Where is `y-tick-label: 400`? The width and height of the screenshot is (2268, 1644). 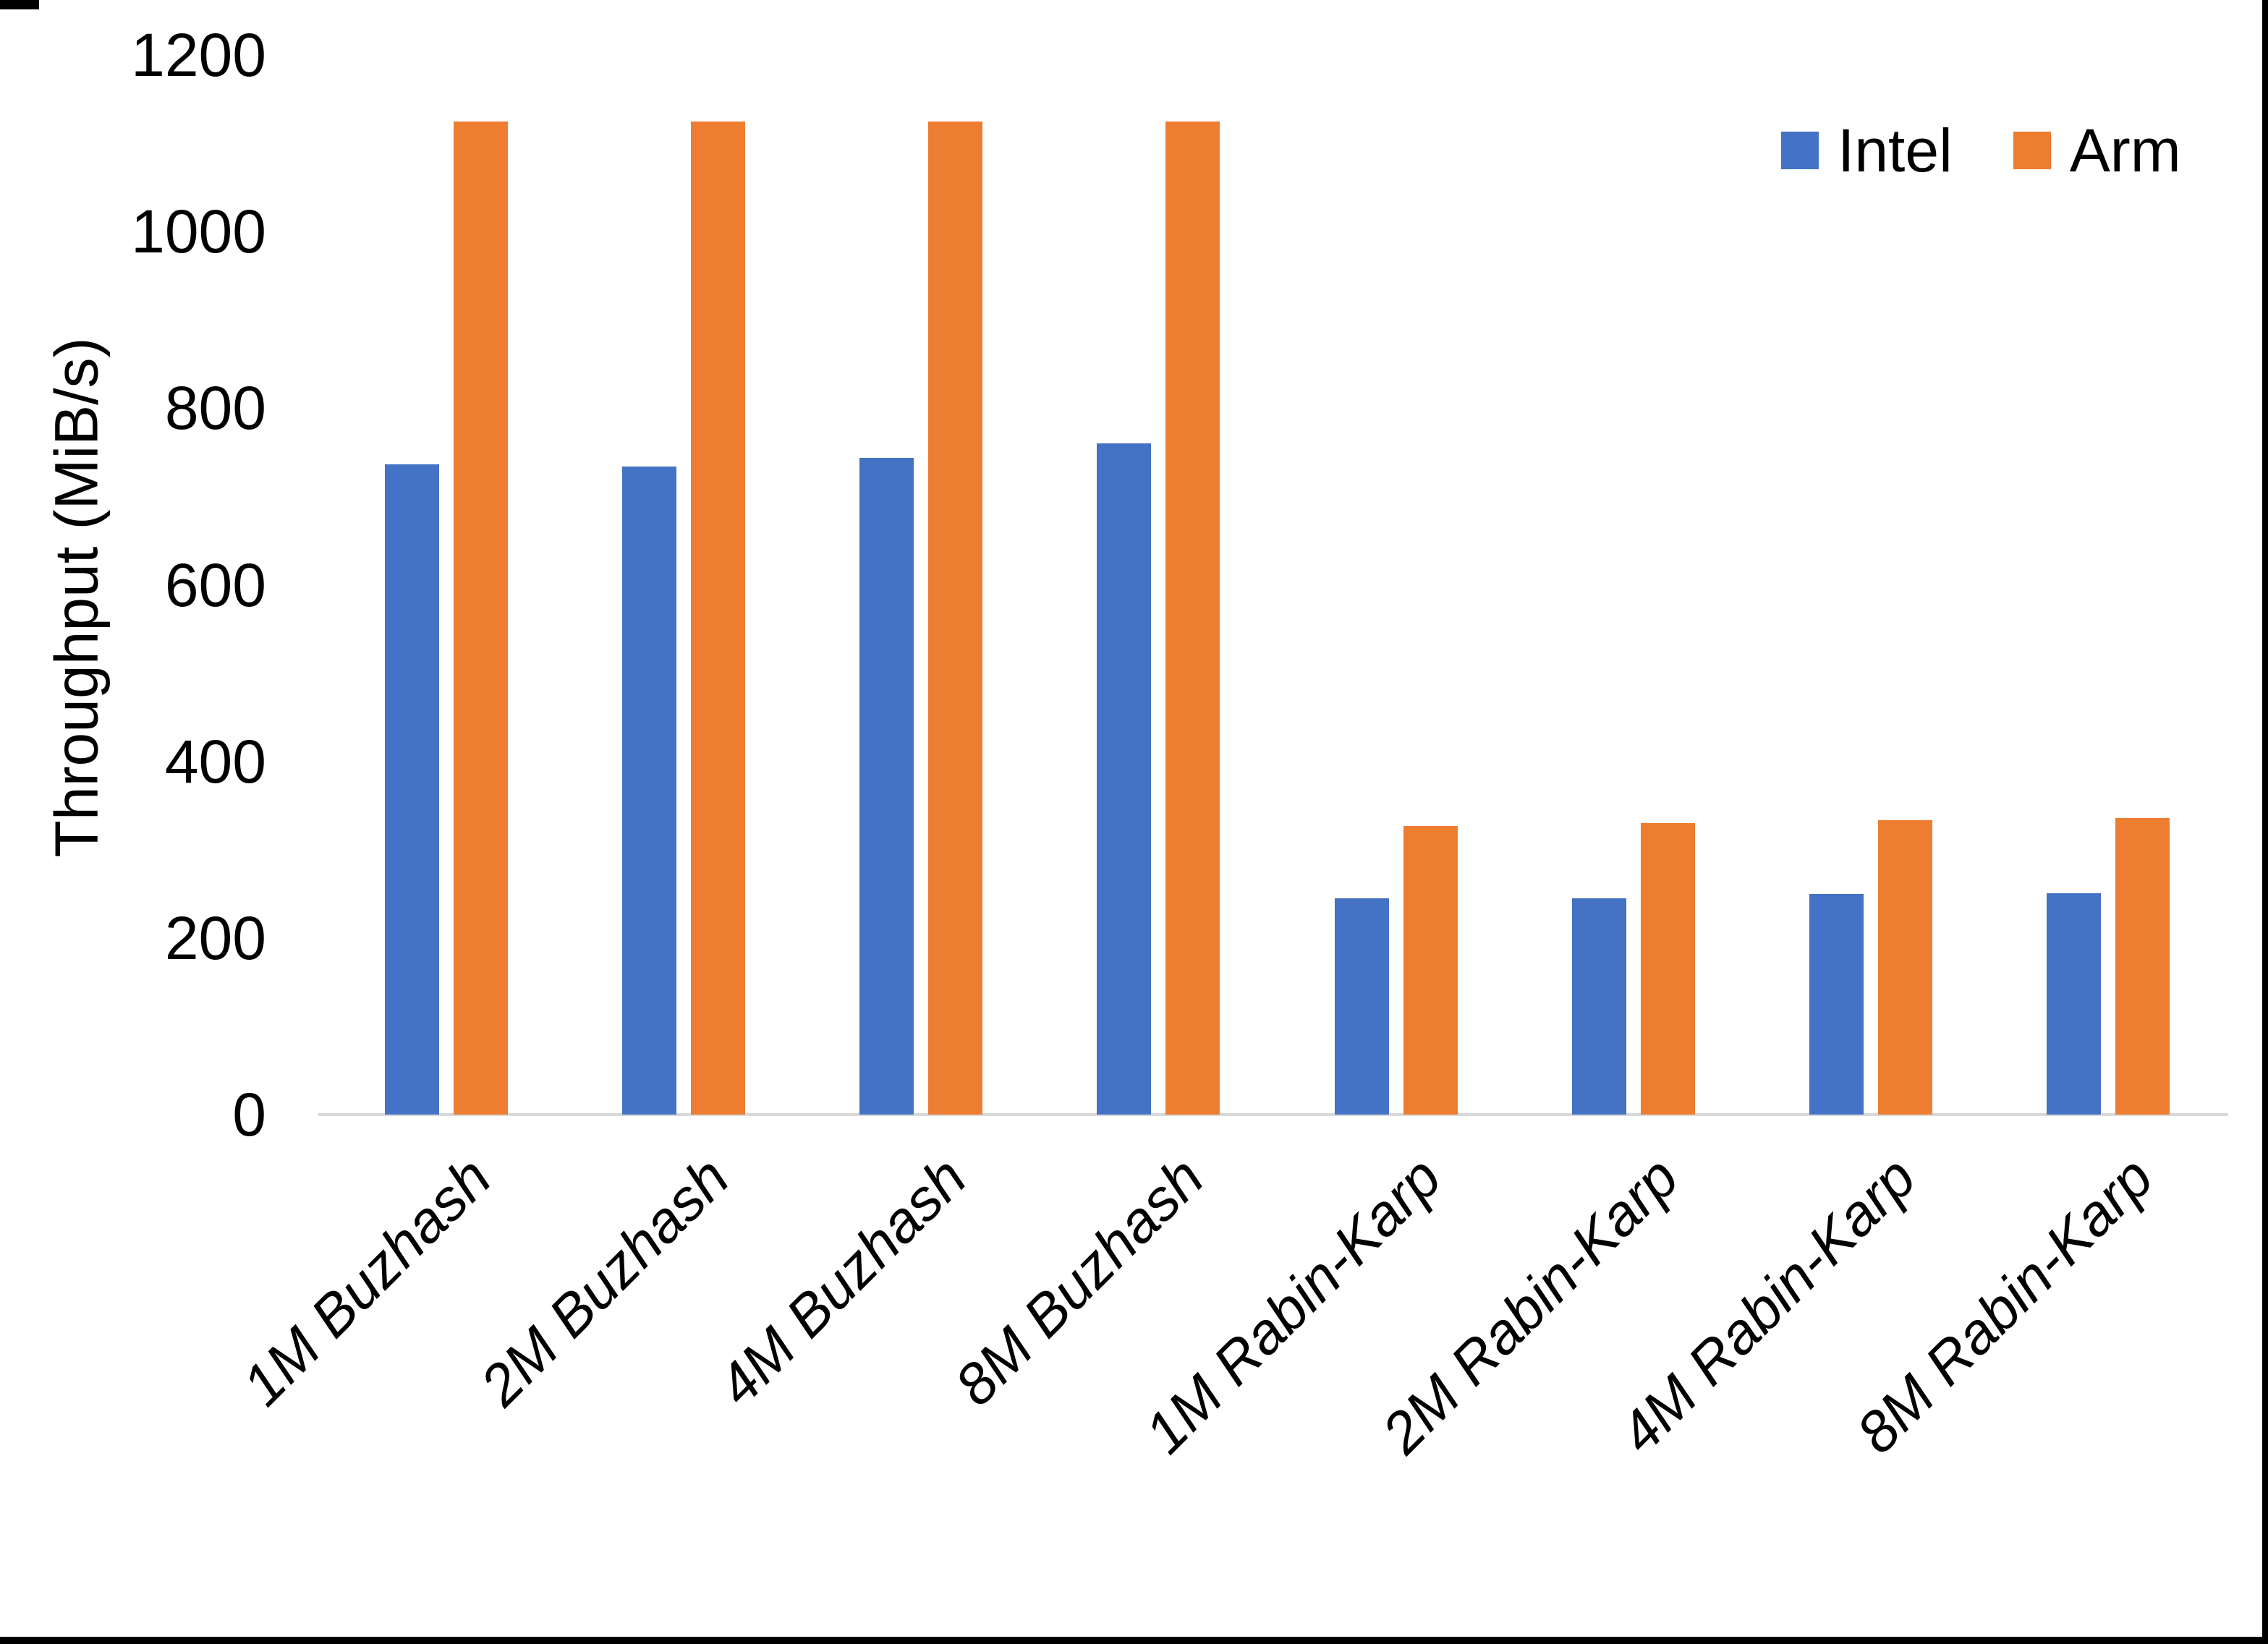 y-tick-label: 400 is located at coordinates (215, 761).